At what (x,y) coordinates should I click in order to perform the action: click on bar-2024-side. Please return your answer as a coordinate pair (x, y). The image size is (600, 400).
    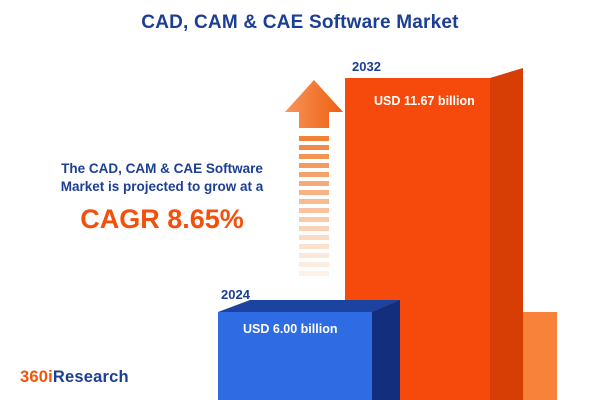
    Looking at the image, I should click on (386, 350).